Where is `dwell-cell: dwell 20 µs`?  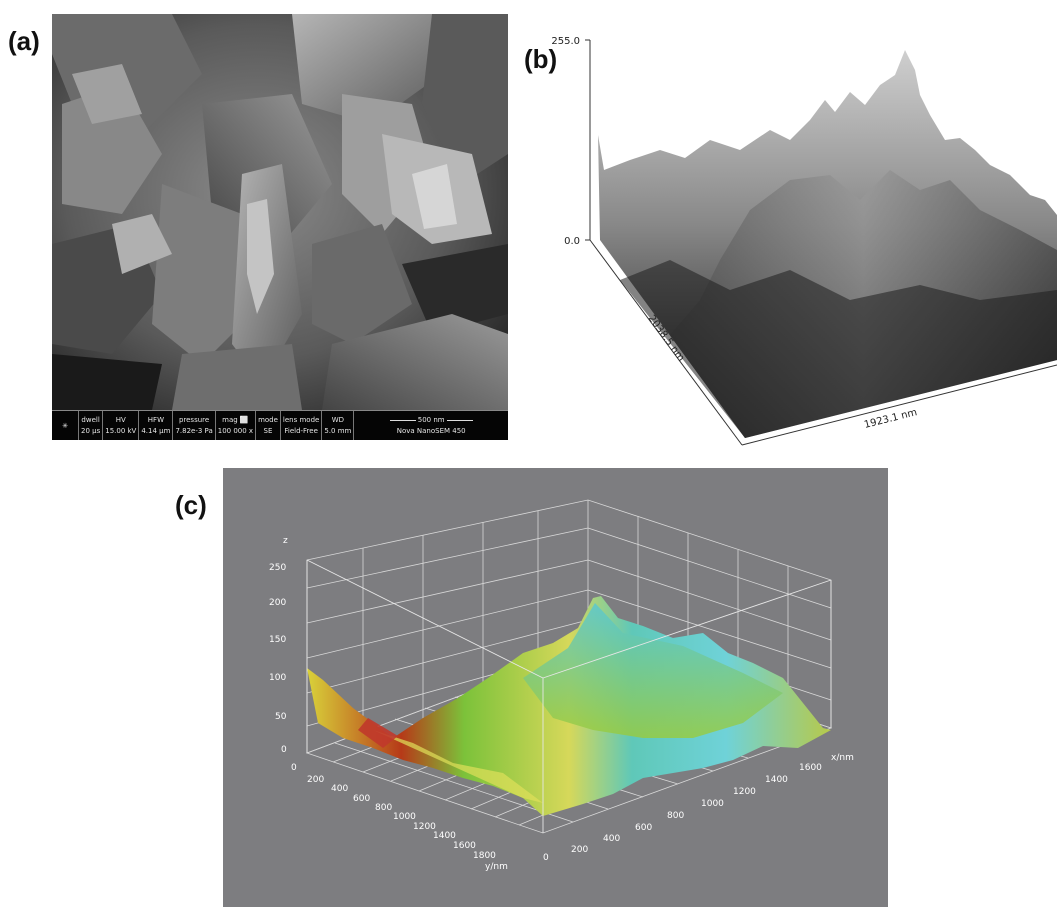 dwell-cell: dwell 20 µs is located at coordinates (91, 425).